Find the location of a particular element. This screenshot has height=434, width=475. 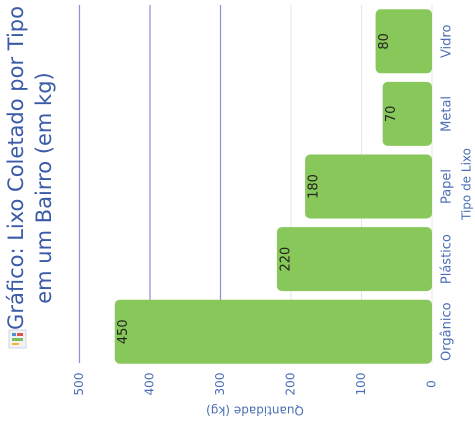

x-tick-labels: 0 100 200 300 400 500 is located at coordinates (255, 384).